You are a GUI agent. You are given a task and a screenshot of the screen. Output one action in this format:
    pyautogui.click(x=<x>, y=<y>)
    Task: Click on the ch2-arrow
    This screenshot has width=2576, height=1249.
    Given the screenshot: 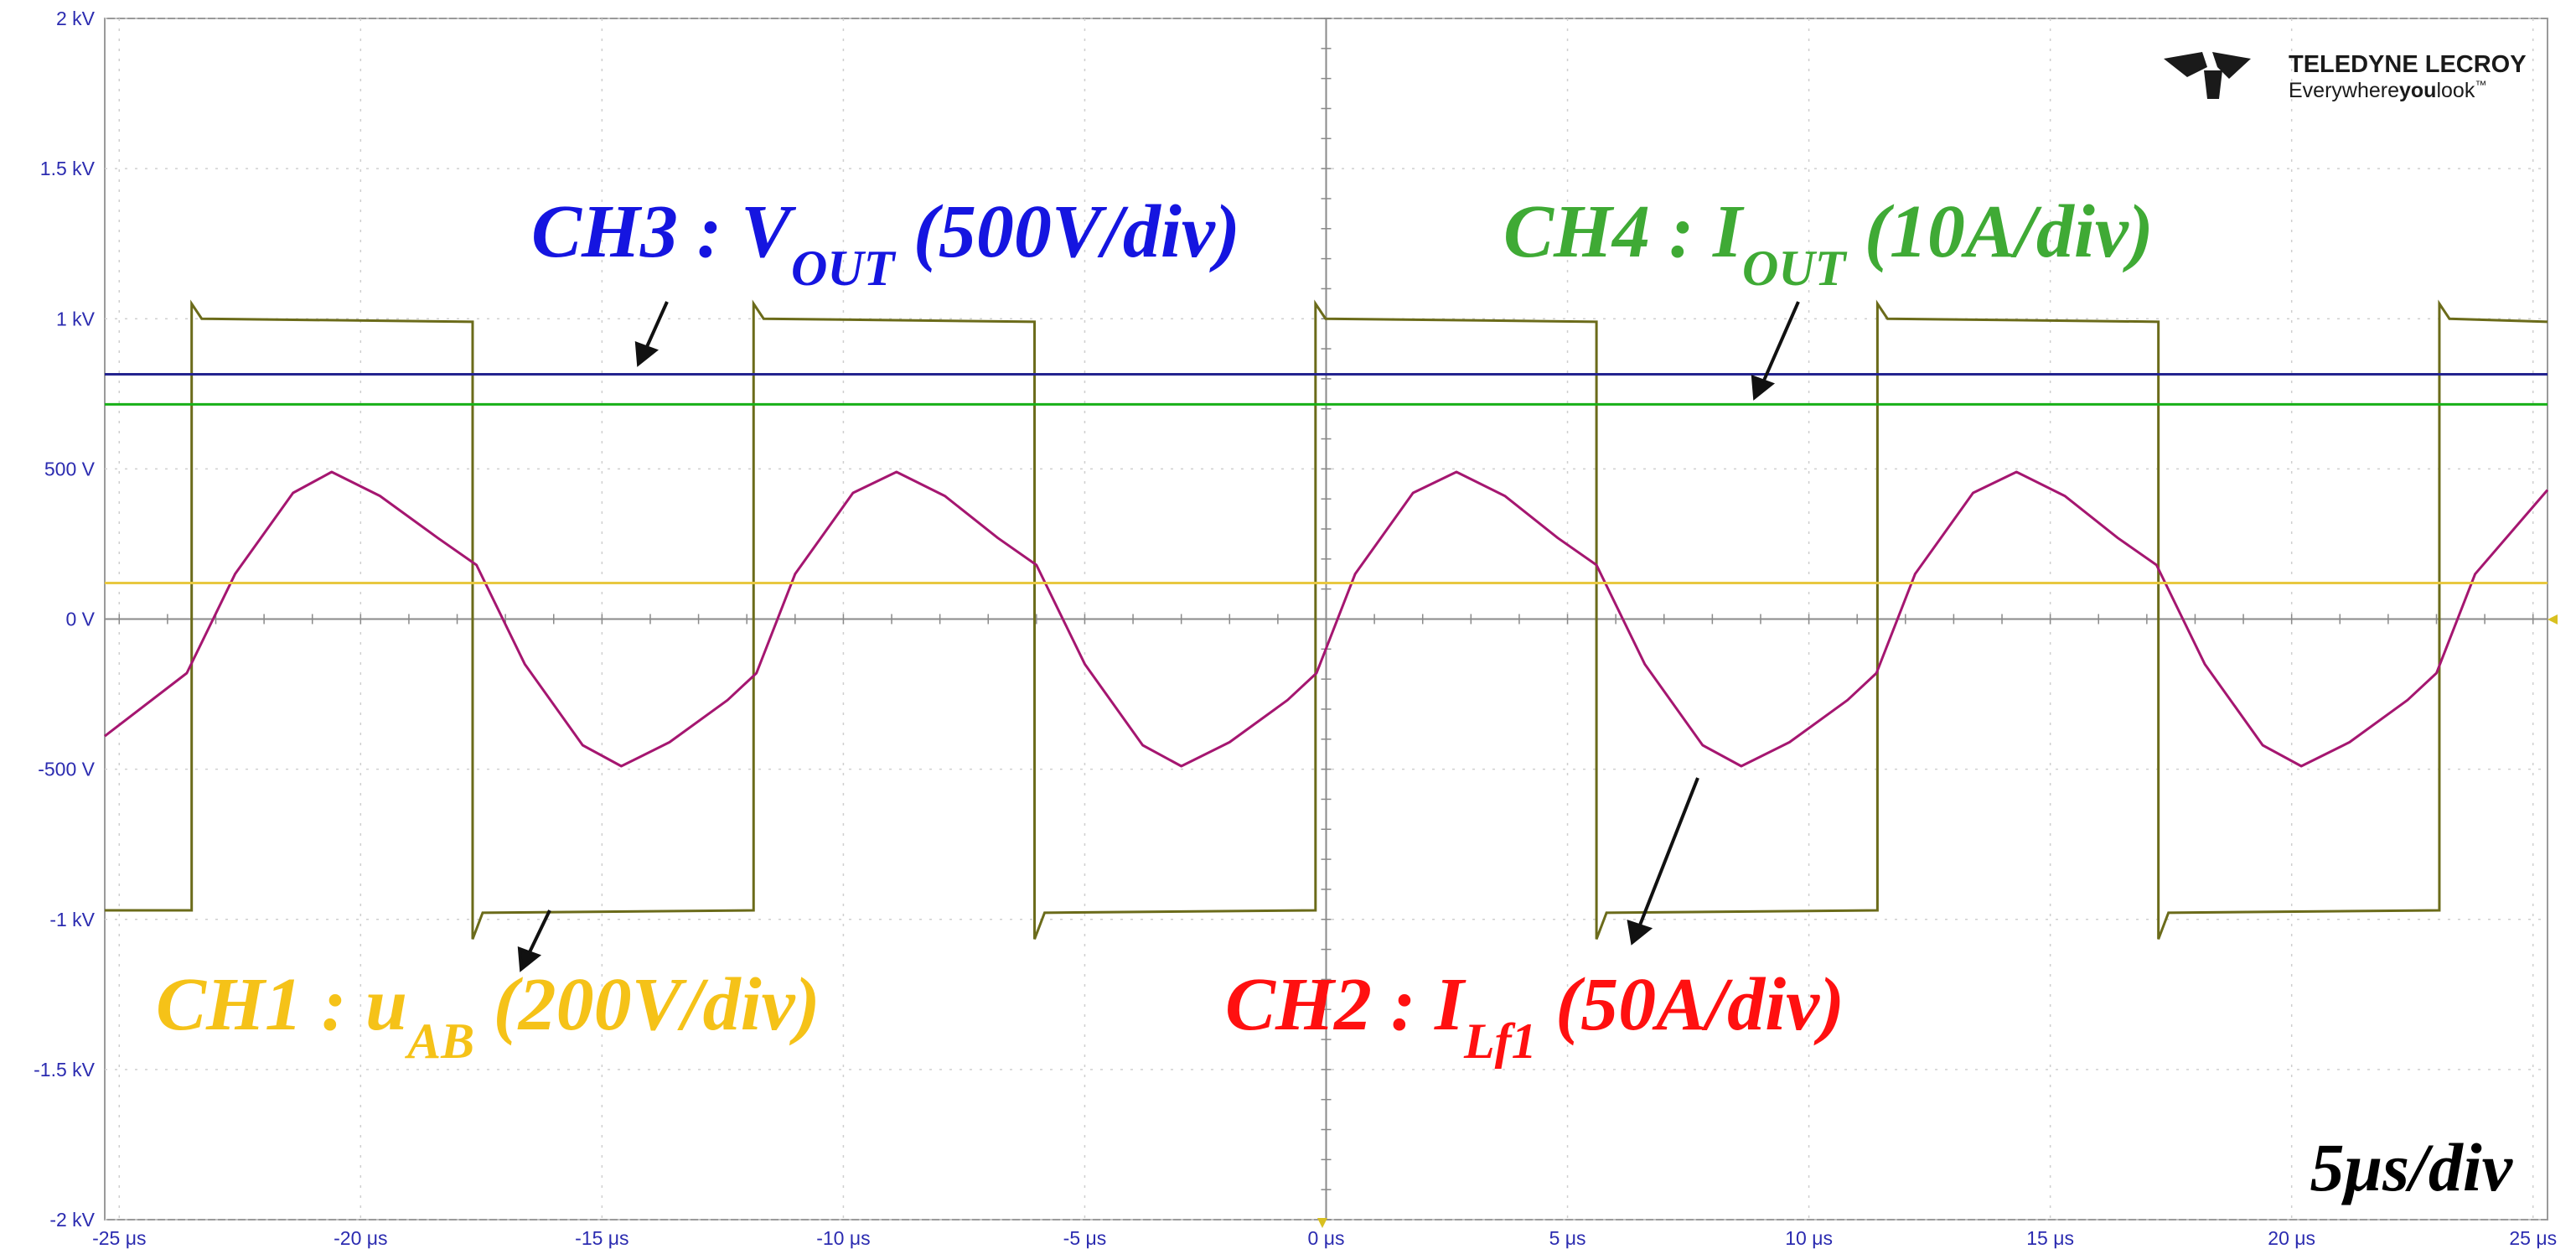 What is the action you would take?
    pyautogui.click(x=1663, y=862)
    